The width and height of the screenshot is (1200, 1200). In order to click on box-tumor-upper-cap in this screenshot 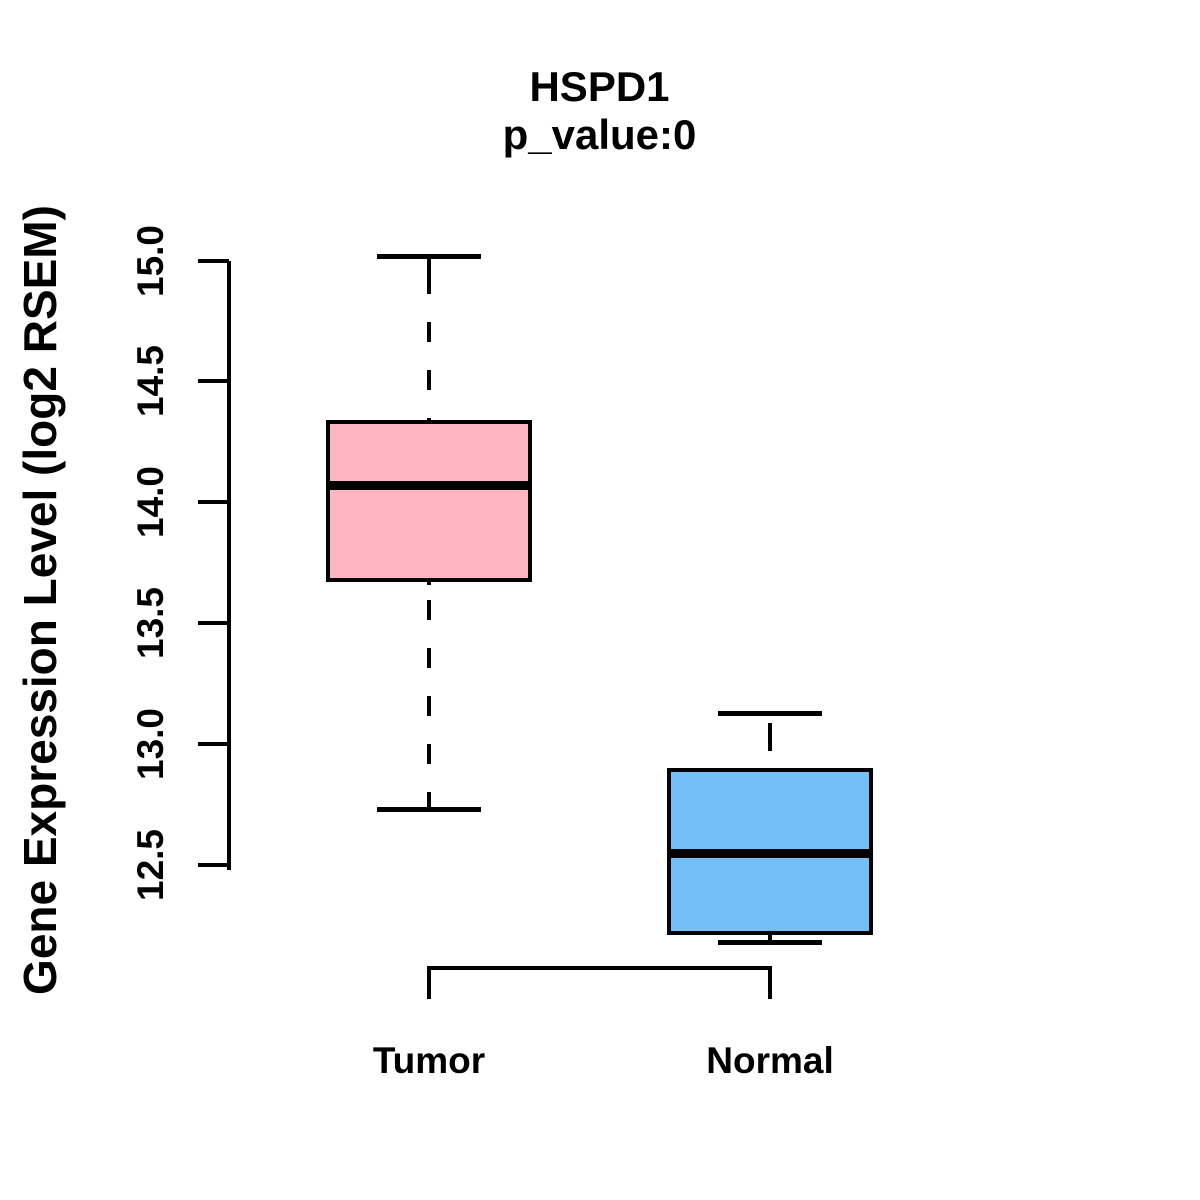, I will do `click(429, 256)`.